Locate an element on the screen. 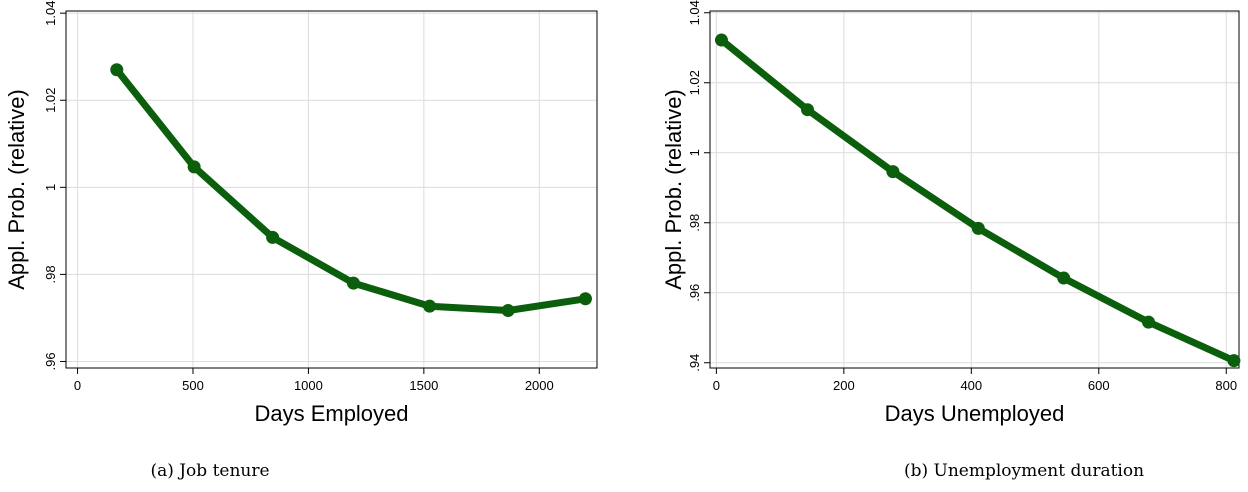  subfigure-caption: (b) Unemployment duration is located at coordinates (1024, 471).